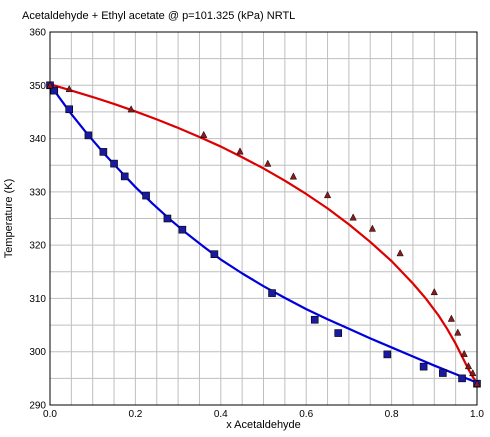 This screenshot has height=437, width=490. What do you see at coordinates (263, 425) in the screenshot?
I see `x-axis-label: x Acetaldehyde` at bounding box center [263, 425].